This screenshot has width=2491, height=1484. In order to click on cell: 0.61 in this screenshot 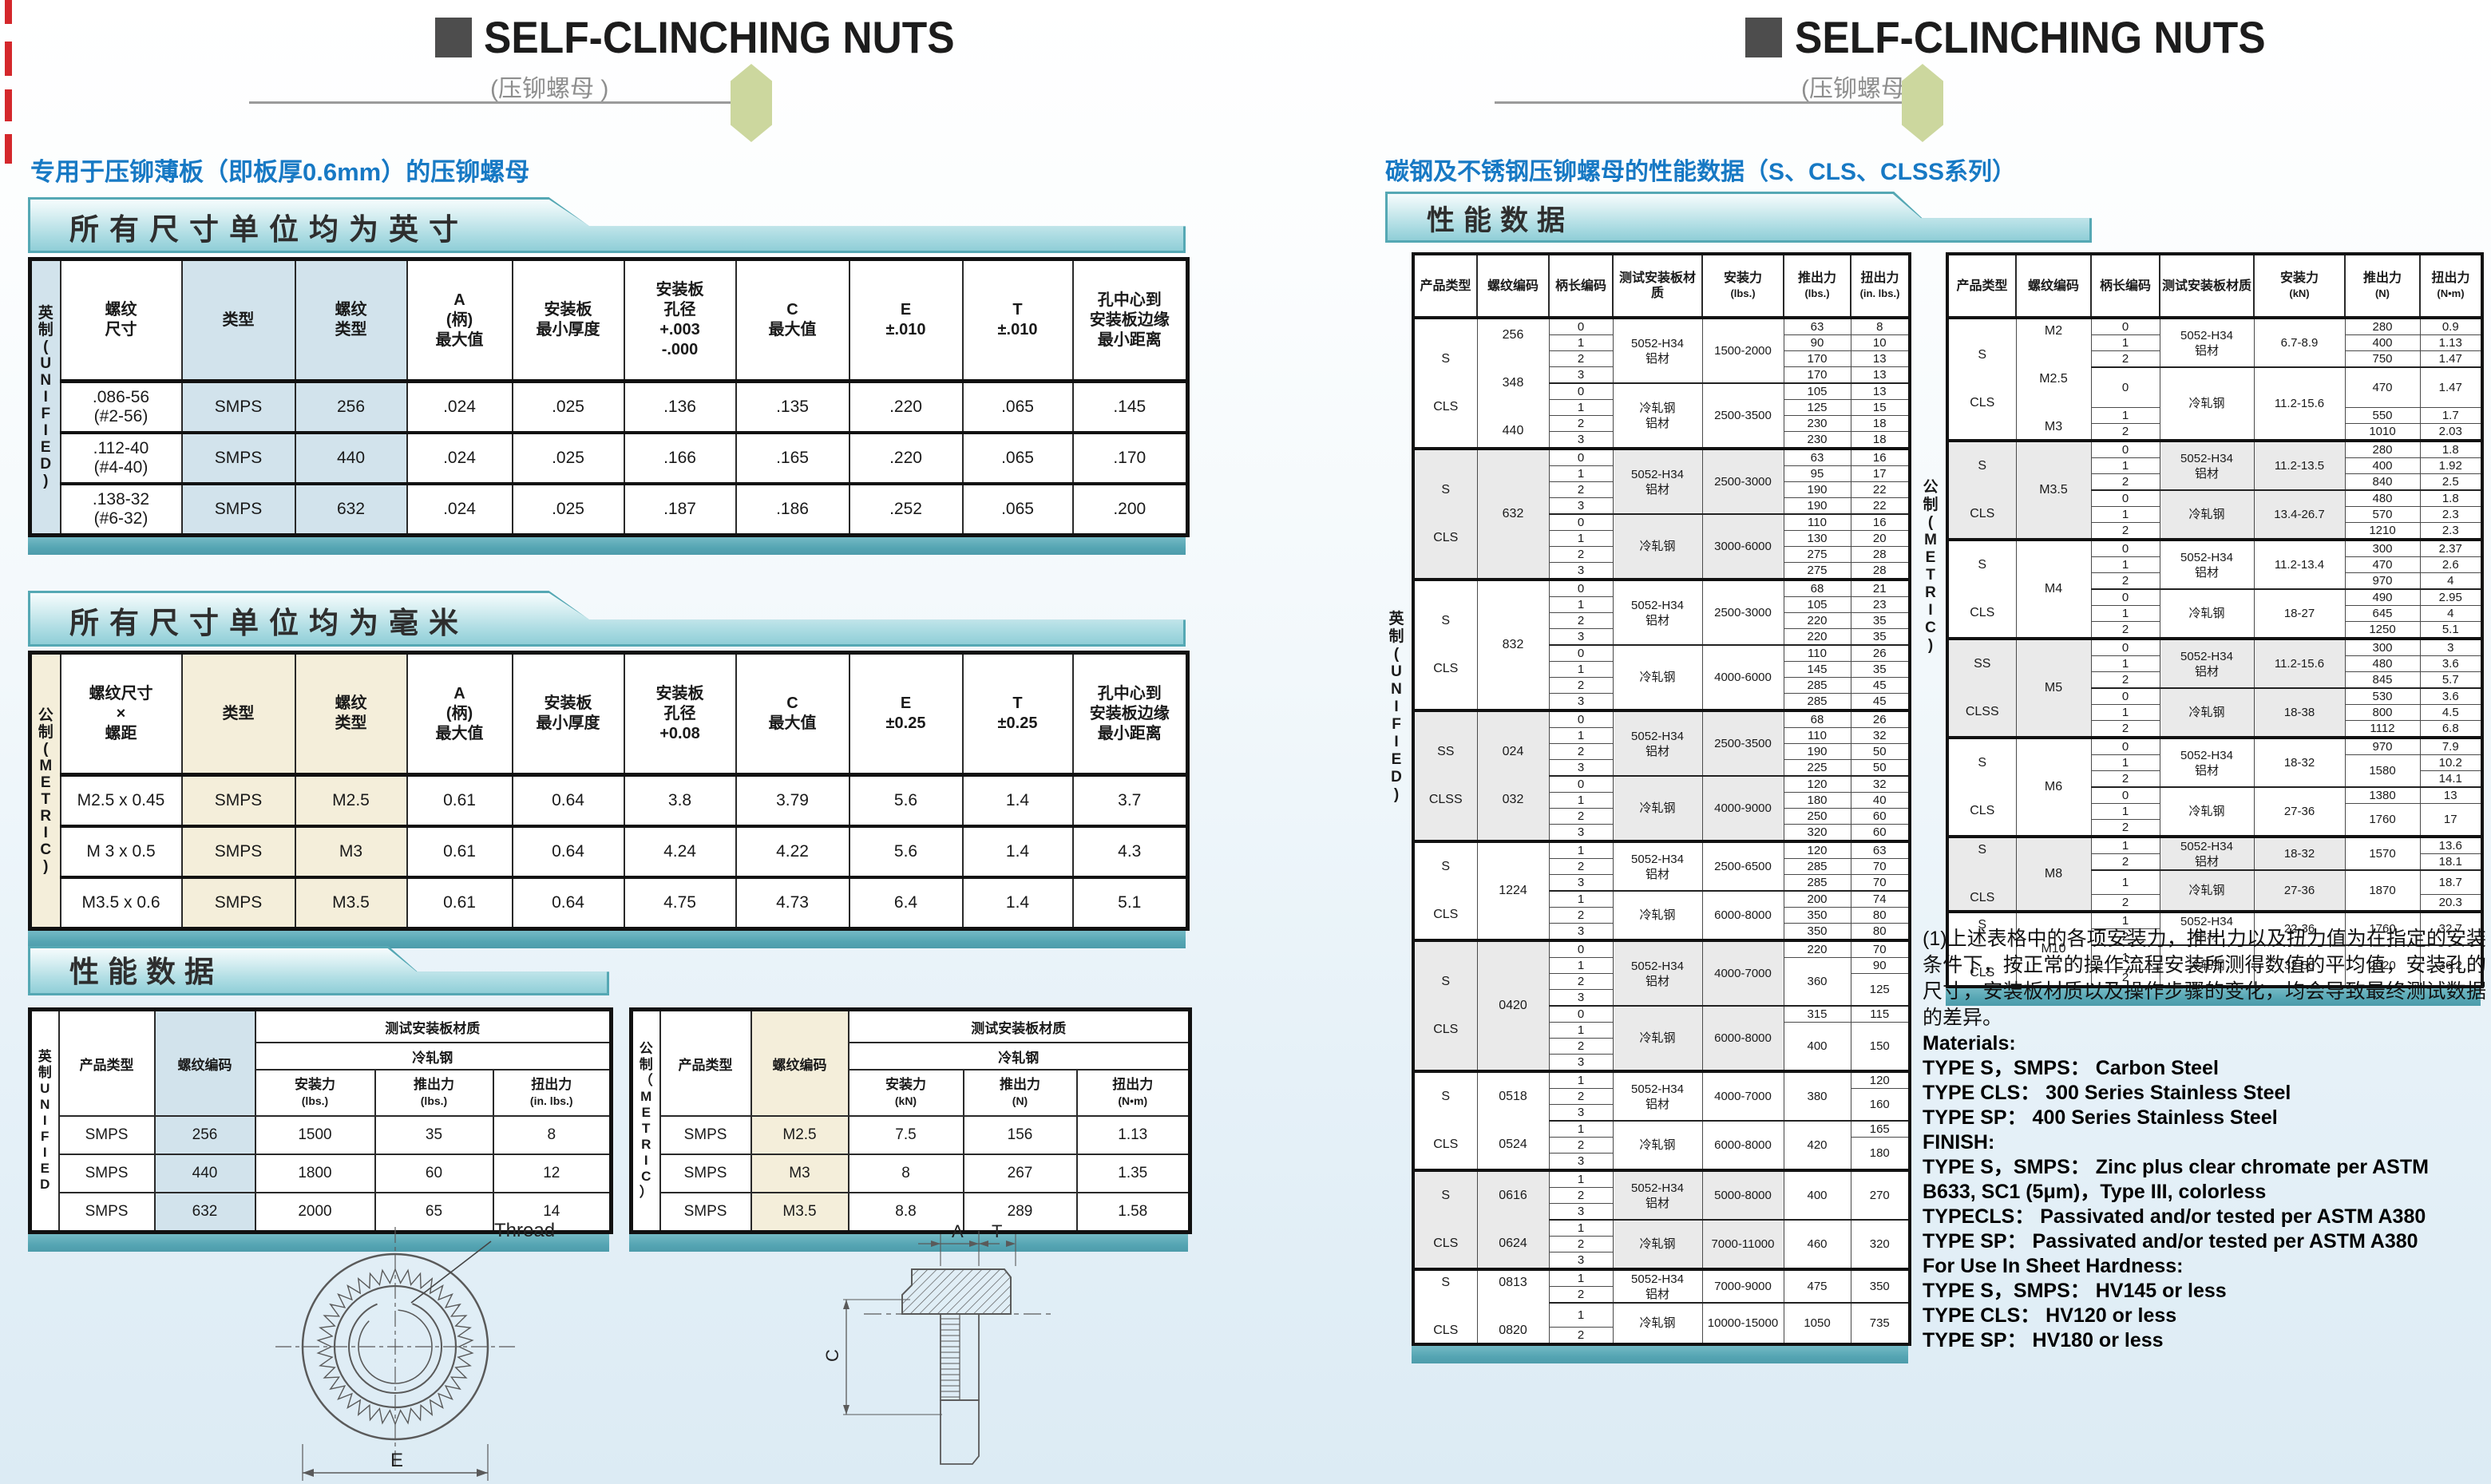, I will do `click(460, 852)`.